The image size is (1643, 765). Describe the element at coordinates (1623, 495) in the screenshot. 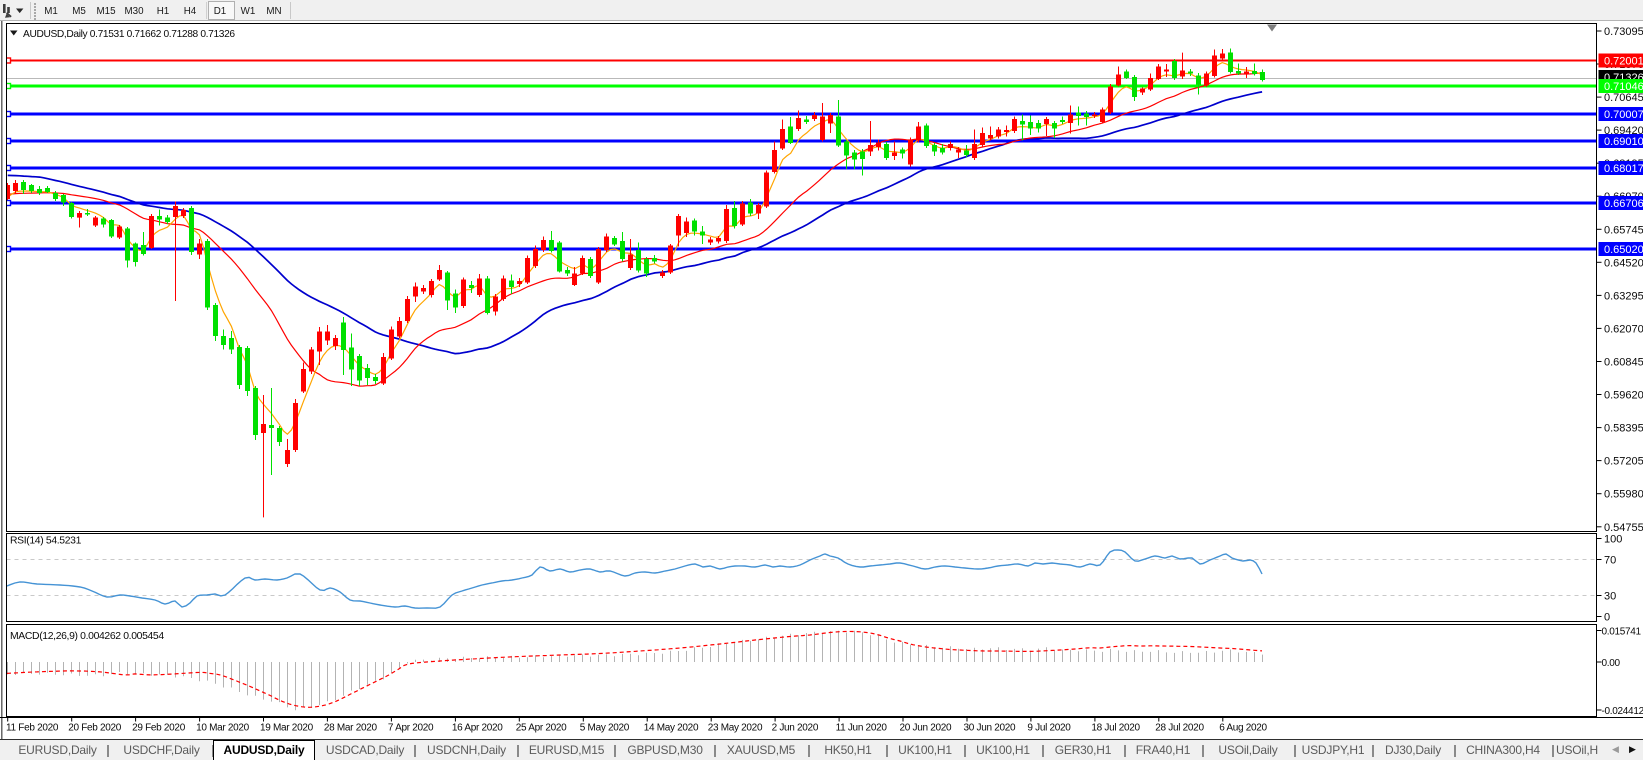

I see `svg-text: 0.55980` at that location.